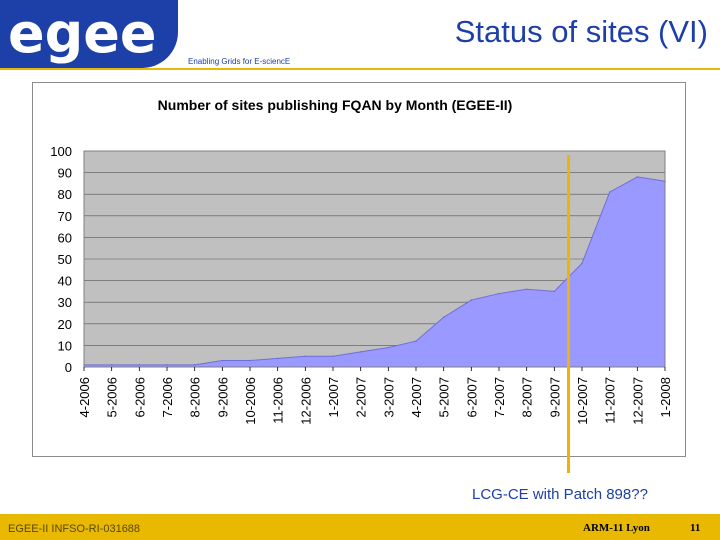  Describe the element at coordinates (554, 397) in the screenshot. I see `x-tick-label: 9-2007` at that location.